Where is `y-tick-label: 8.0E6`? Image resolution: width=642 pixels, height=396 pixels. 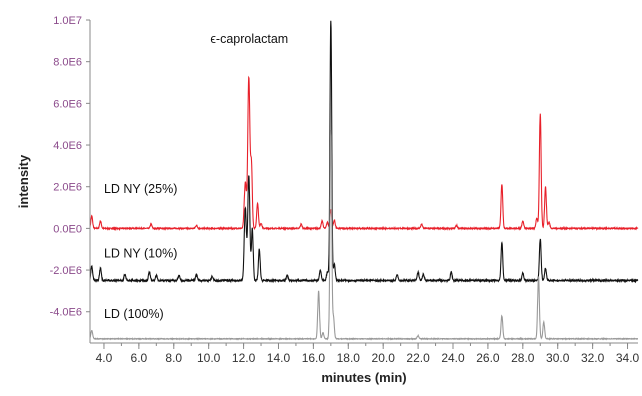
y-tick-label: 8.0E6 is located at coordinates (67, 63).